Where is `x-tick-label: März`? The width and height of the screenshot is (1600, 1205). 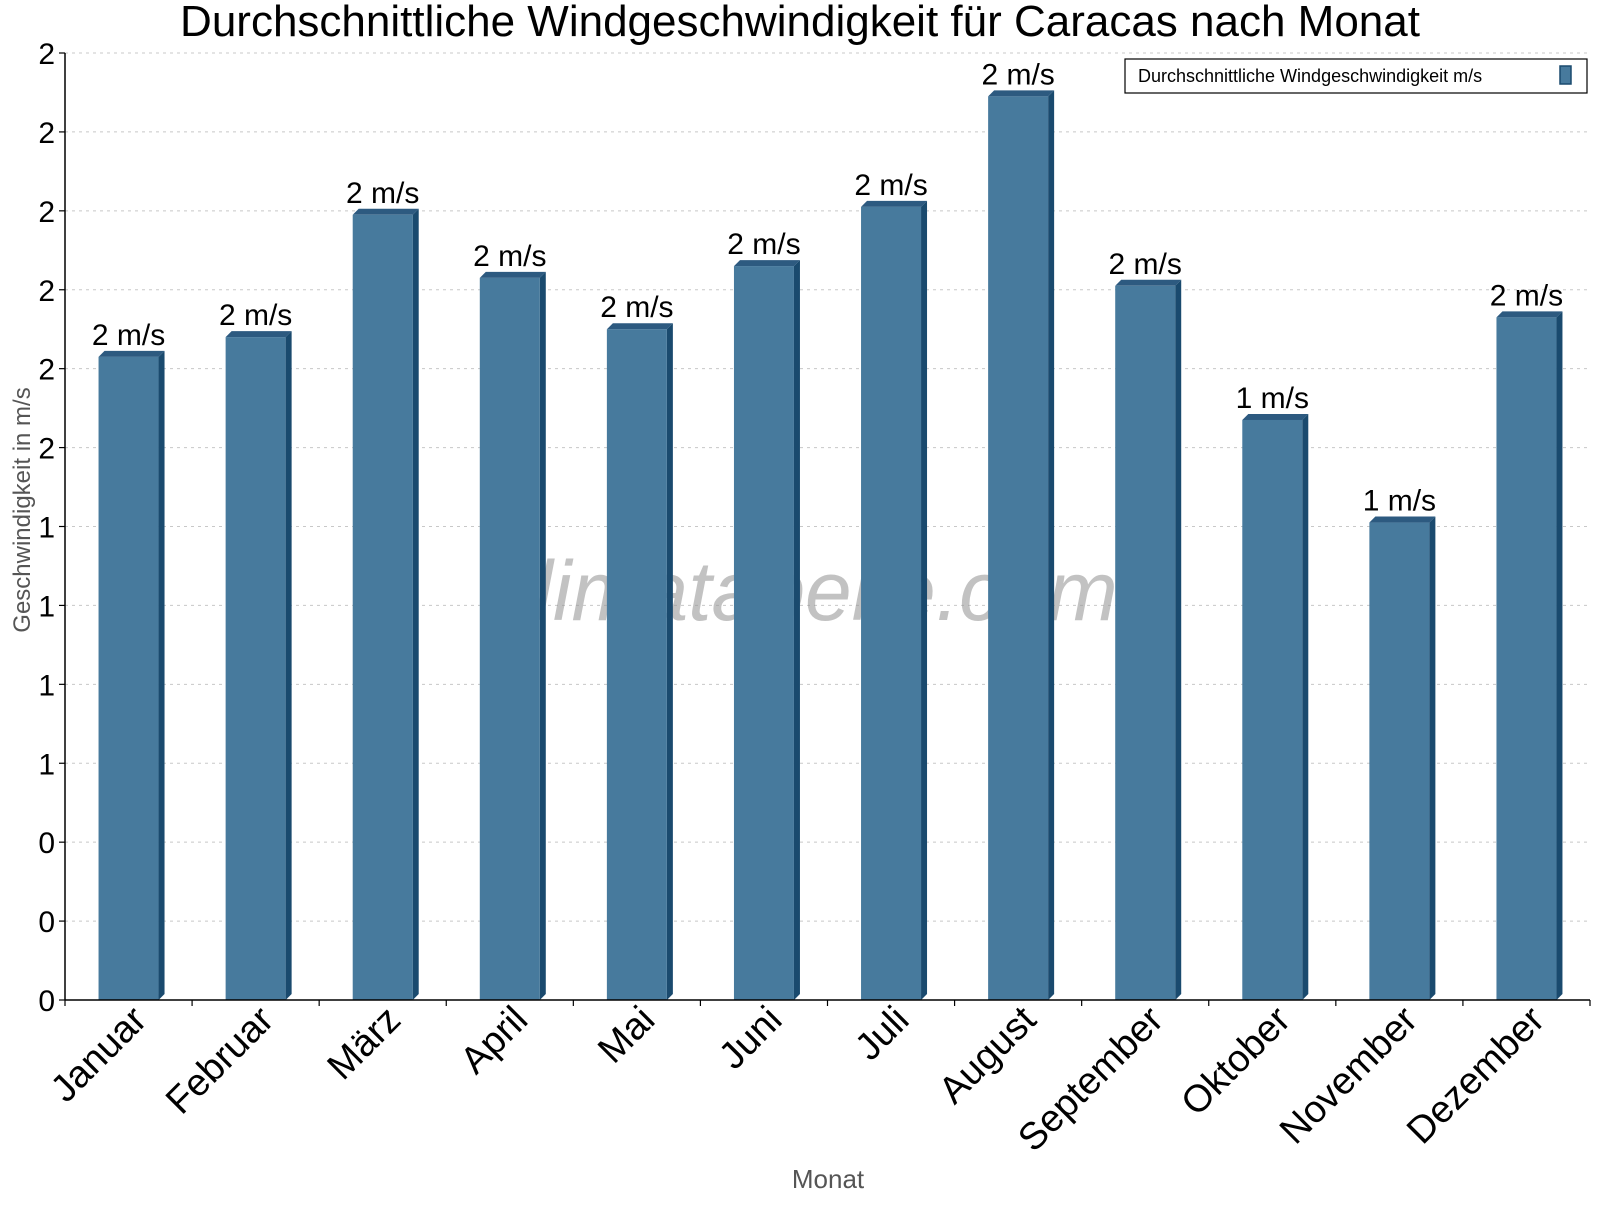 x-tick-label: März is located at coordinates (364, 1043).